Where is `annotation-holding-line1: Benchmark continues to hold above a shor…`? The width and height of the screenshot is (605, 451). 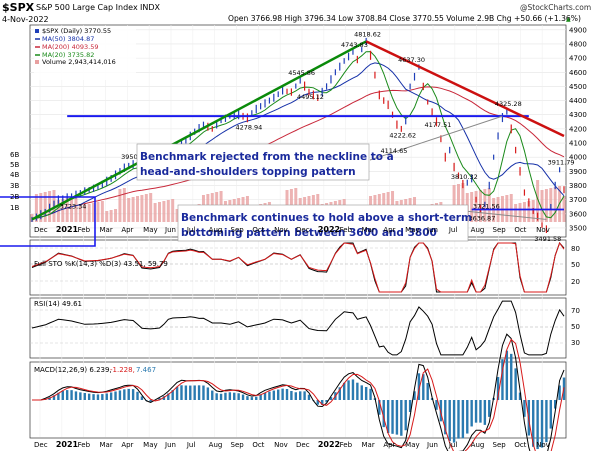
annotation-holding-line1: Benchmark continues to hold above a shor… is located at coordinates (326, 218).